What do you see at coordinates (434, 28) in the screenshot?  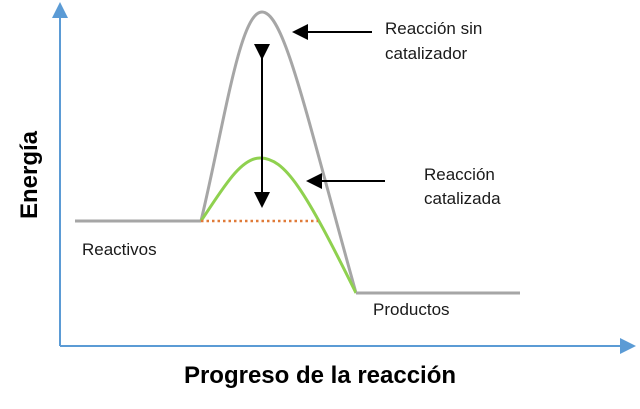 I see `uncatalyzed-label-line1: Reacción sin` at bounding box center [434, 28].